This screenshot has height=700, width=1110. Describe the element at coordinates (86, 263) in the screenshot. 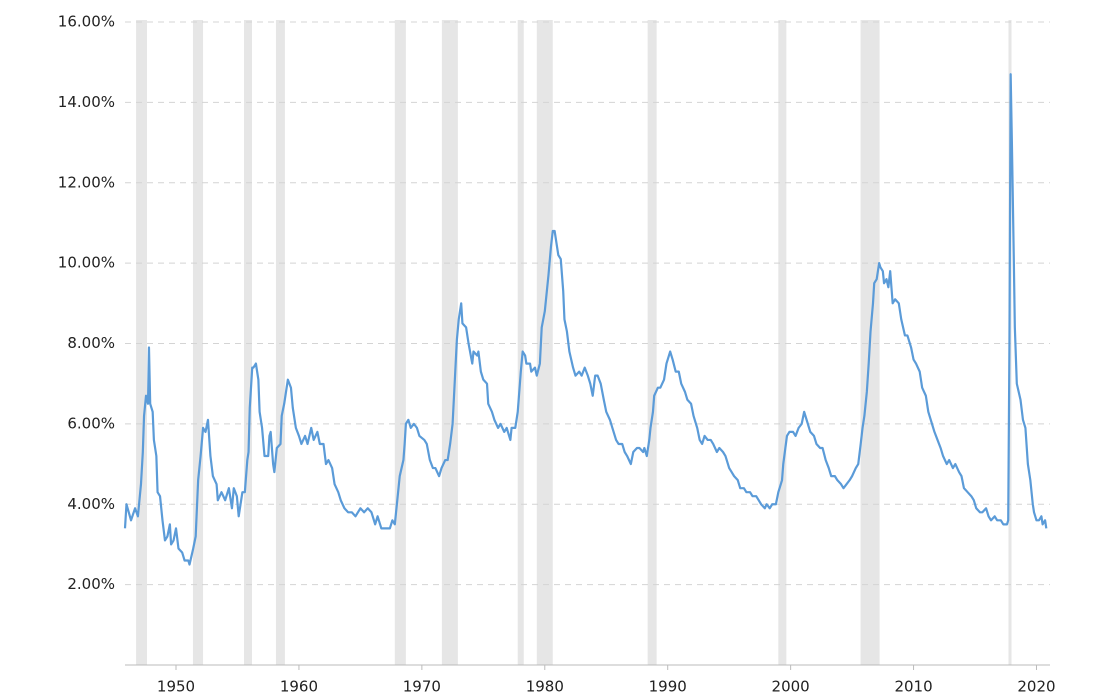

I see `y-tick-label: 10.00%` at that location.